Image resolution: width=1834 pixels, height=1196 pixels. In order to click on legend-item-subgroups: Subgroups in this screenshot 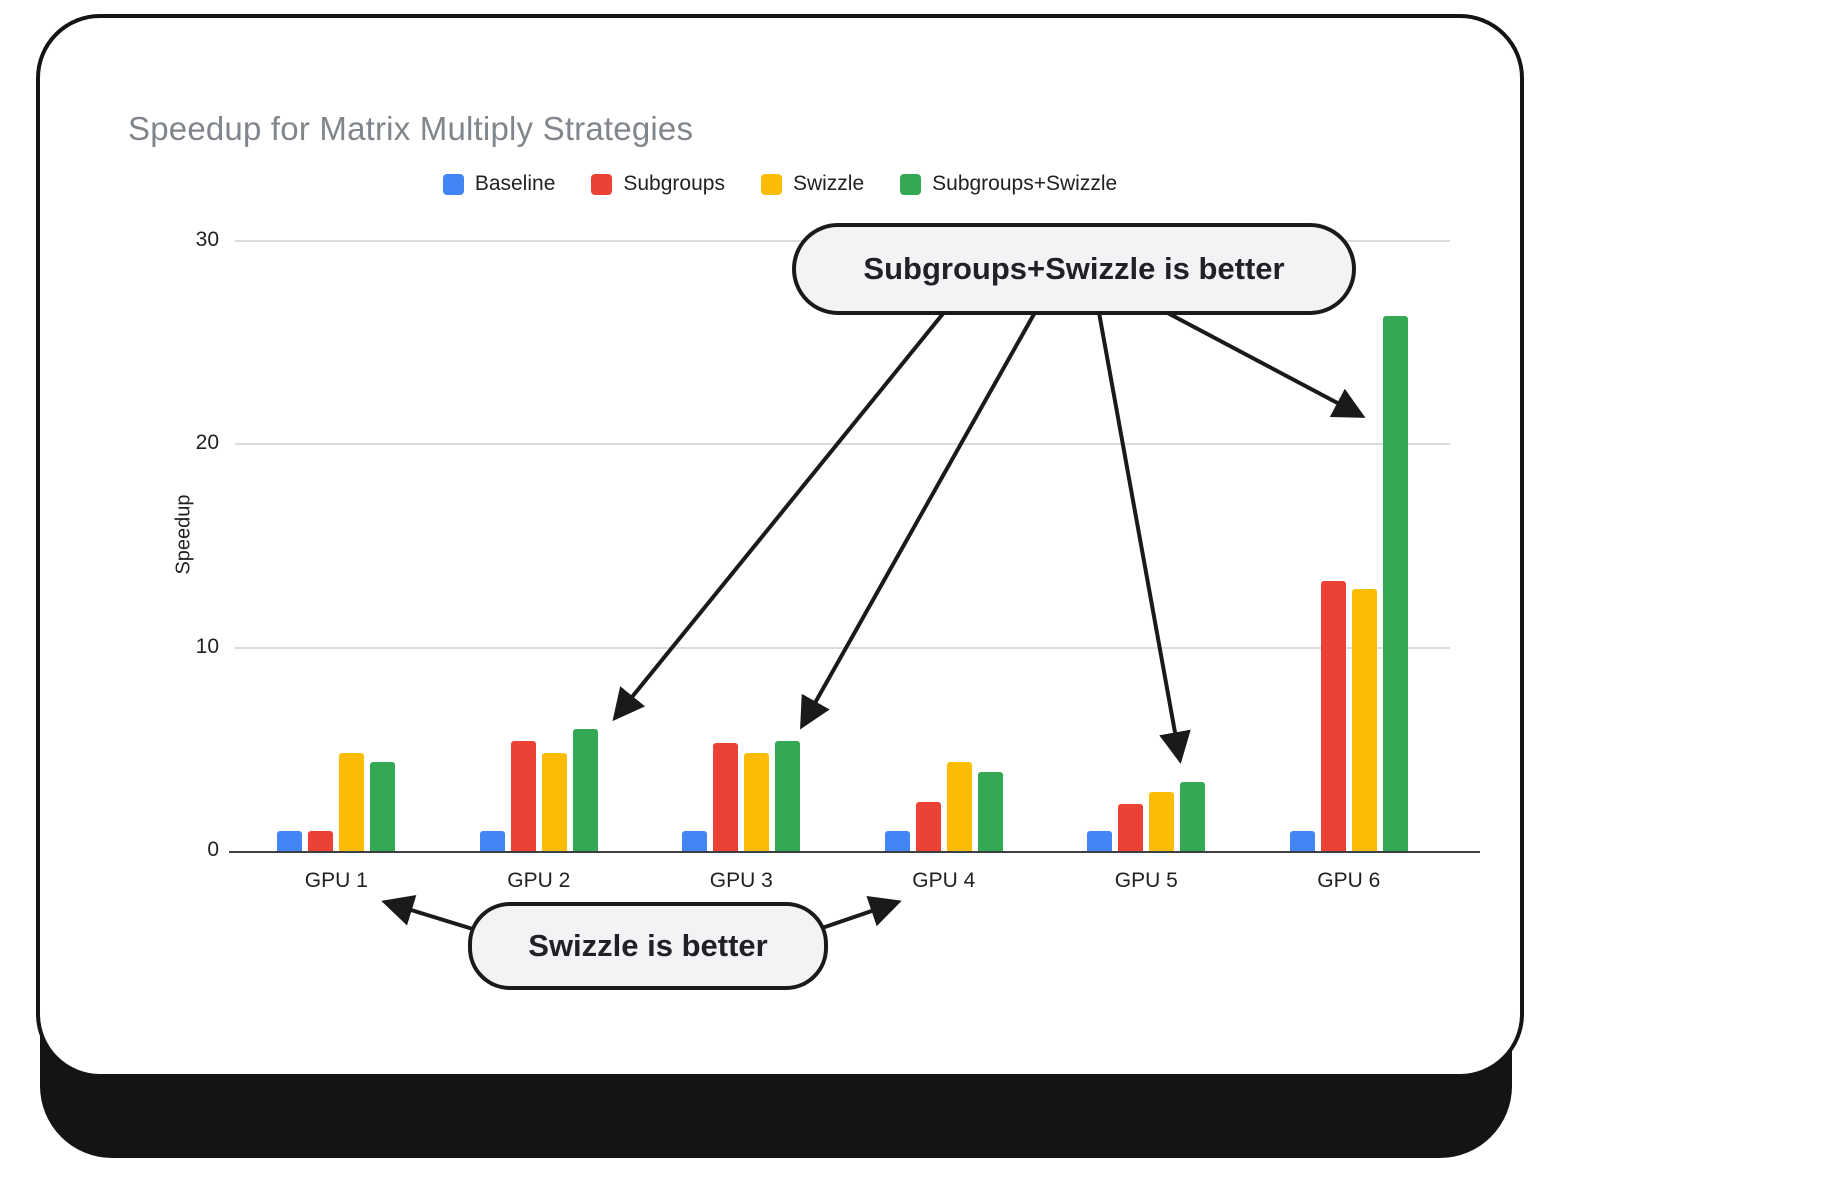, I will do `click(658, 184)`.